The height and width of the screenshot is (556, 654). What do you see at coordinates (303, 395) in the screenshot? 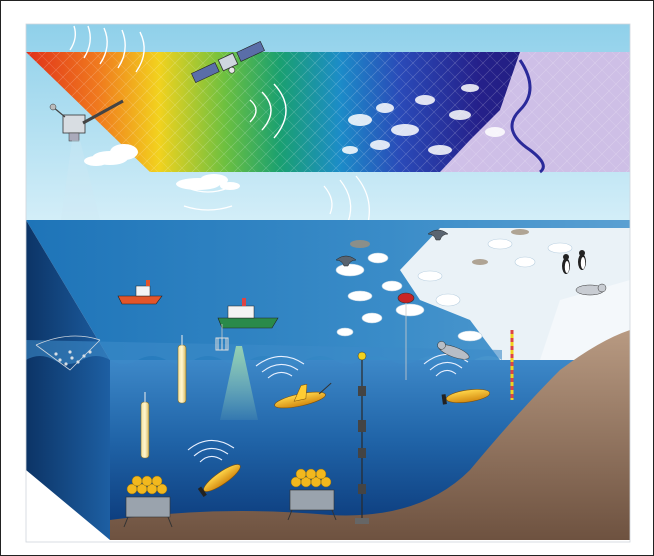
I see `underwater-glider-icon` at bounding box center [303, 395].